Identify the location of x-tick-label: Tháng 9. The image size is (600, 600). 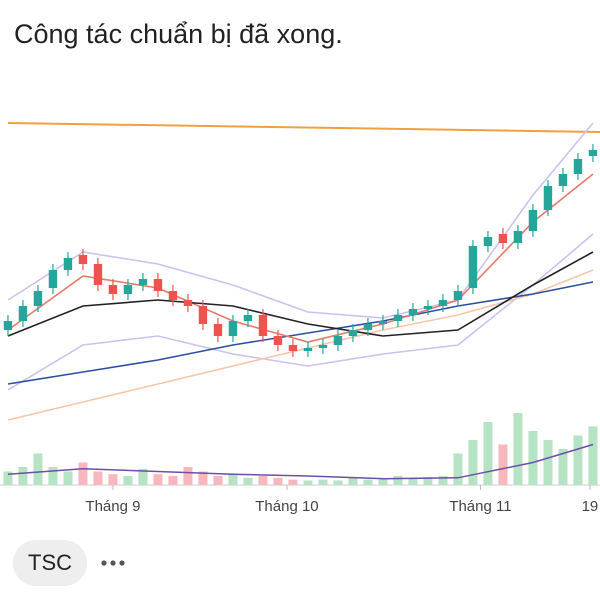
(112, 506).